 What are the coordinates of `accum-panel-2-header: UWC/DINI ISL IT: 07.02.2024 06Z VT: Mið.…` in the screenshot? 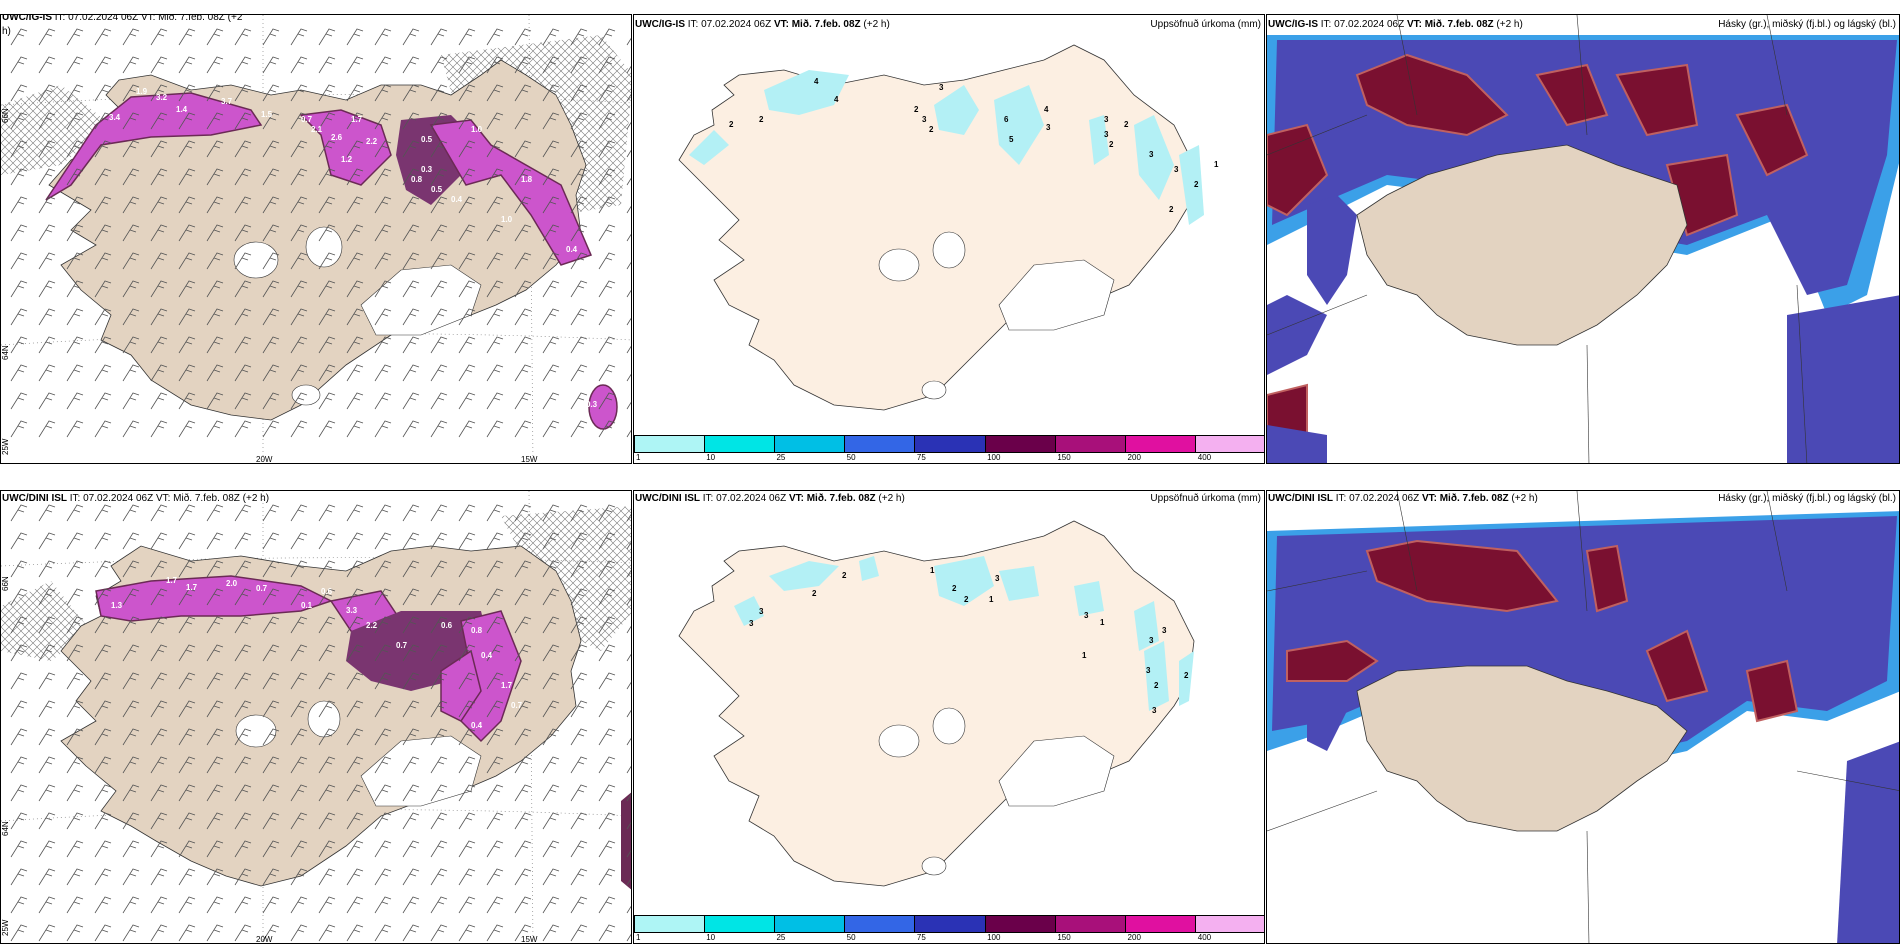 It's located at (949, 499).